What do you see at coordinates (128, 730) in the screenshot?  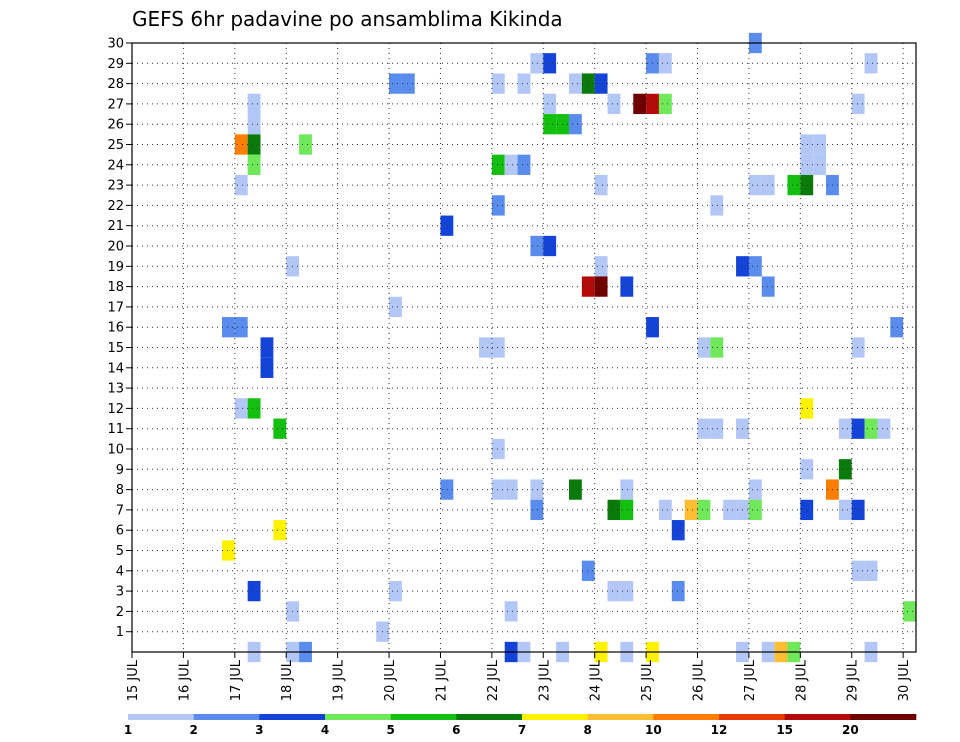 I see `legend-label: 1` at bounding box center [128, 730].